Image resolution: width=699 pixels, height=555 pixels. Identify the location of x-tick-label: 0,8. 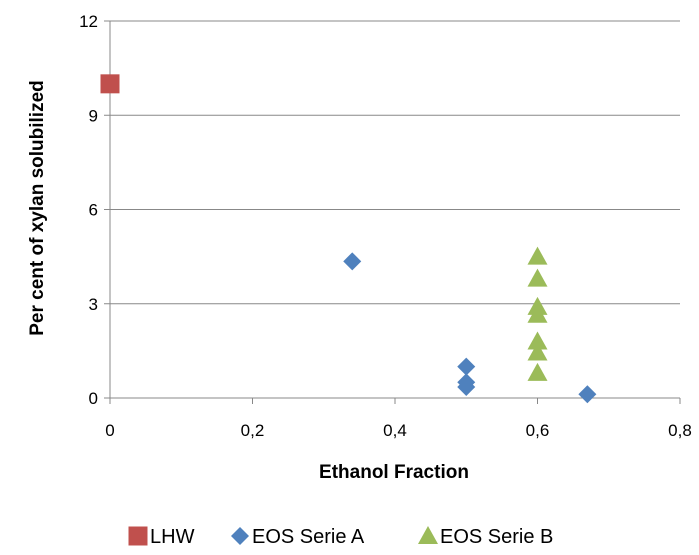
(680, 430).